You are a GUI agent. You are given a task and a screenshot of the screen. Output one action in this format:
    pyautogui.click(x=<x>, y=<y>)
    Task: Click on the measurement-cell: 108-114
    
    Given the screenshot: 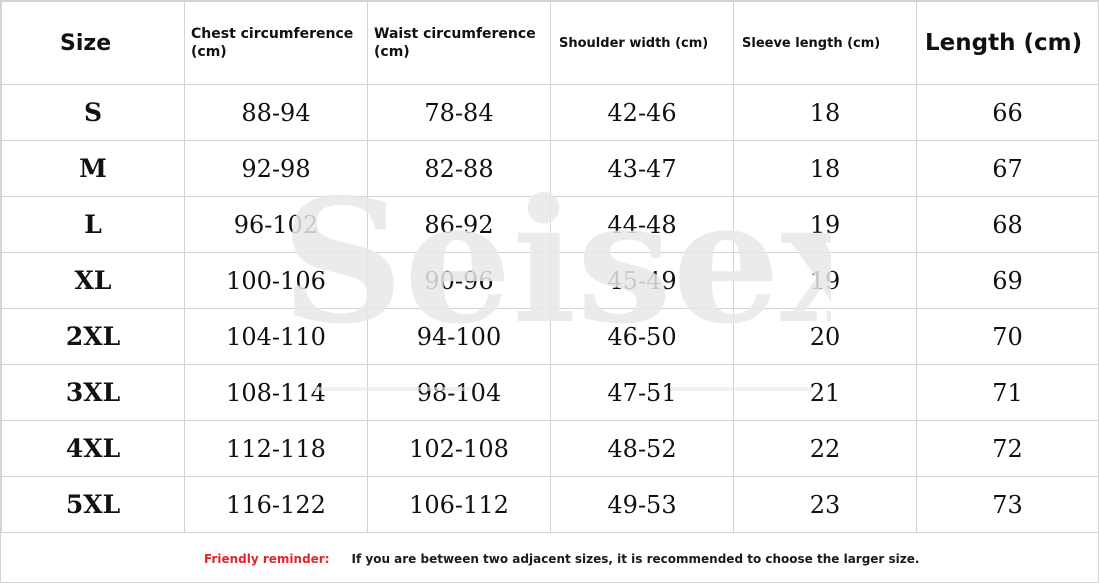 What is the action you would take?
    pyautogui.click(x=276, y=392)
    